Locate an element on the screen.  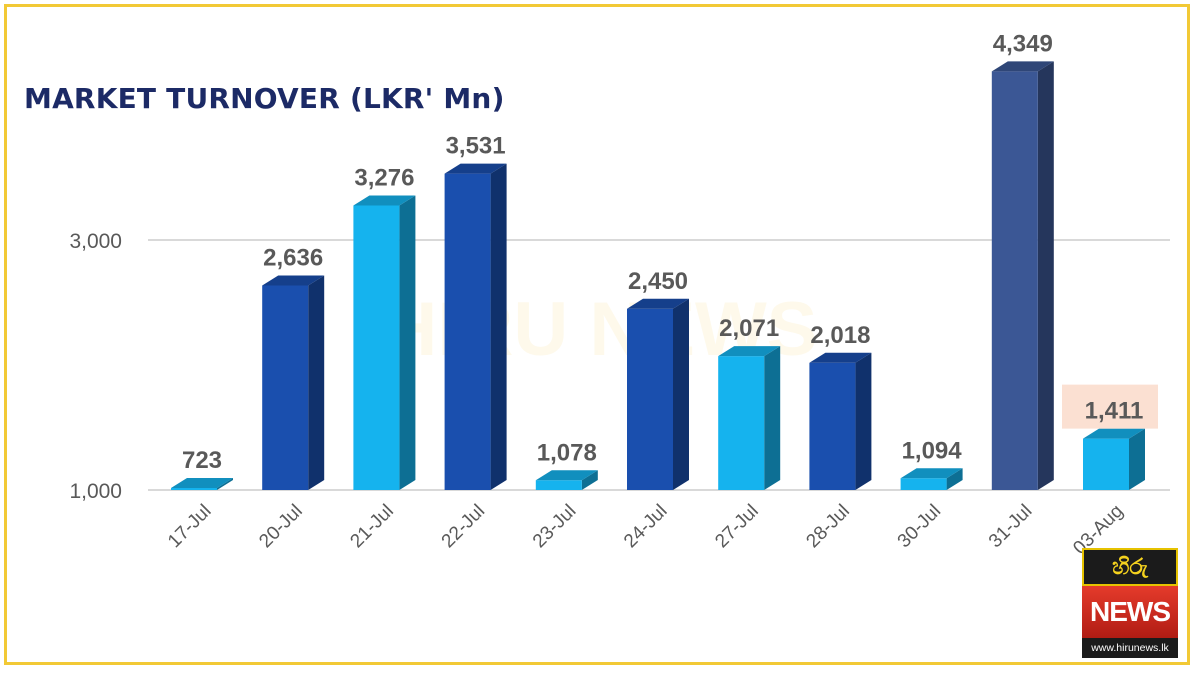
value-label: 2,071 is located at coordinates (749, 328).